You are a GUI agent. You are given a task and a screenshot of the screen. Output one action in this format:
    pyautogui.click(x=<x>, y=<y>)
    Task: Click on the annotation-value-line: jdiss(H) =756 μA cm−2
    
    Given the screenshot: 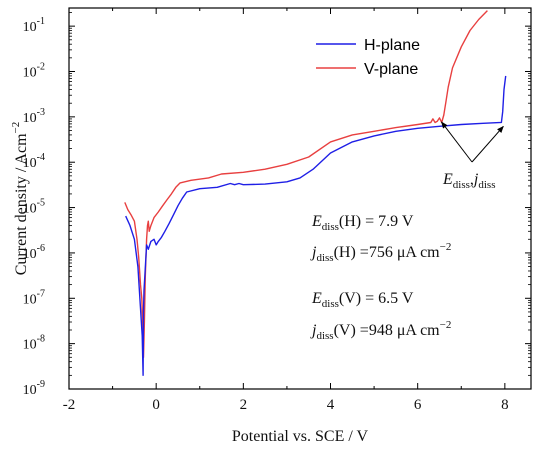 What is the action you would take?
    pyautogui.click(x=380, y=252)
    